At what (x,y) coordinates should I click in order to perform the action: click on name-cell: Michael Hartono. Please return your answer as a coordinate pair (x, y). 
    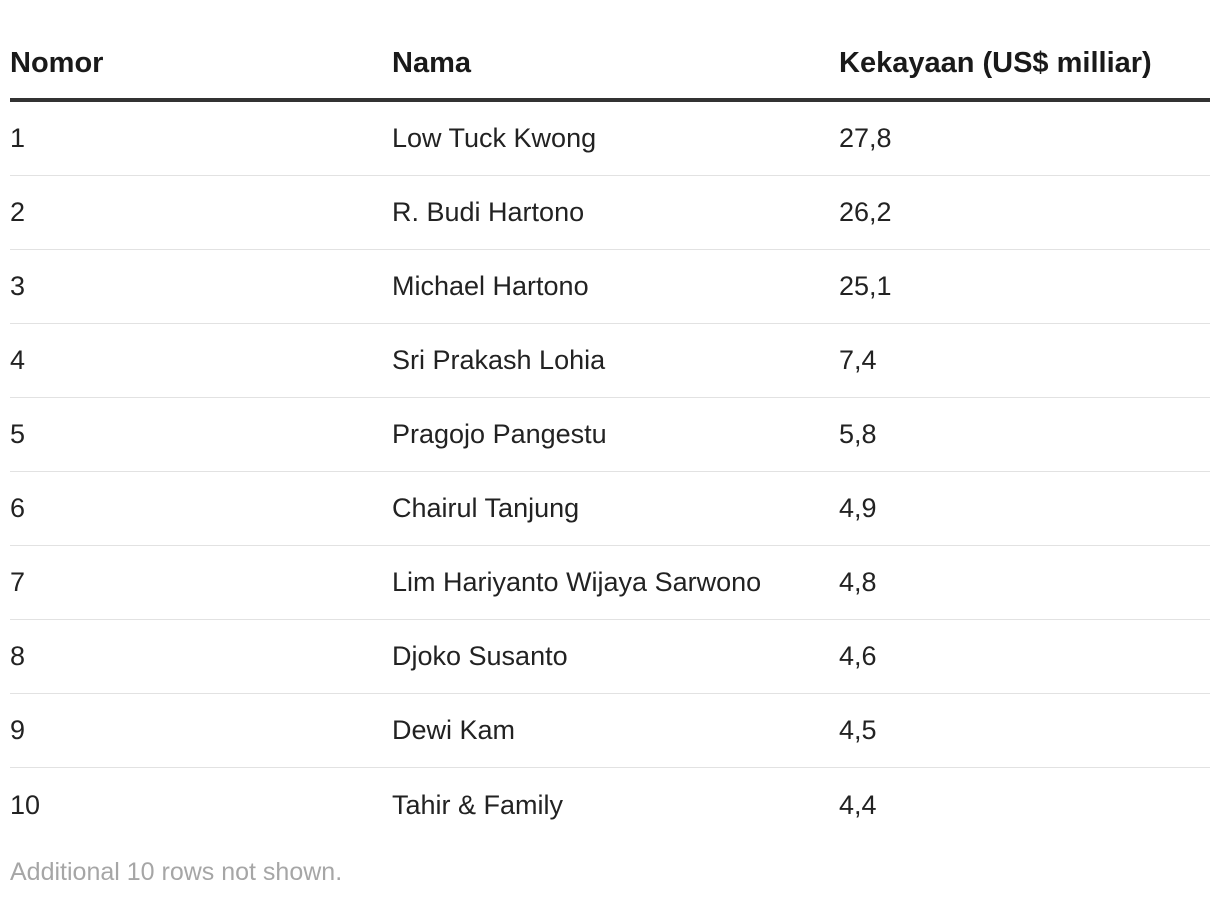
    Looking at the image, I should click on (490, 286).